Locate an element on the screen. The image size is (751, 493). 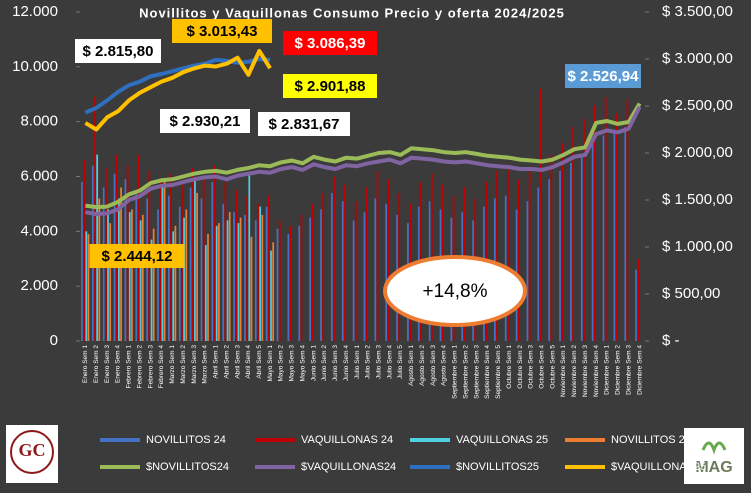
y-tick-label: 12.000 is located at coordinates (35, 11).